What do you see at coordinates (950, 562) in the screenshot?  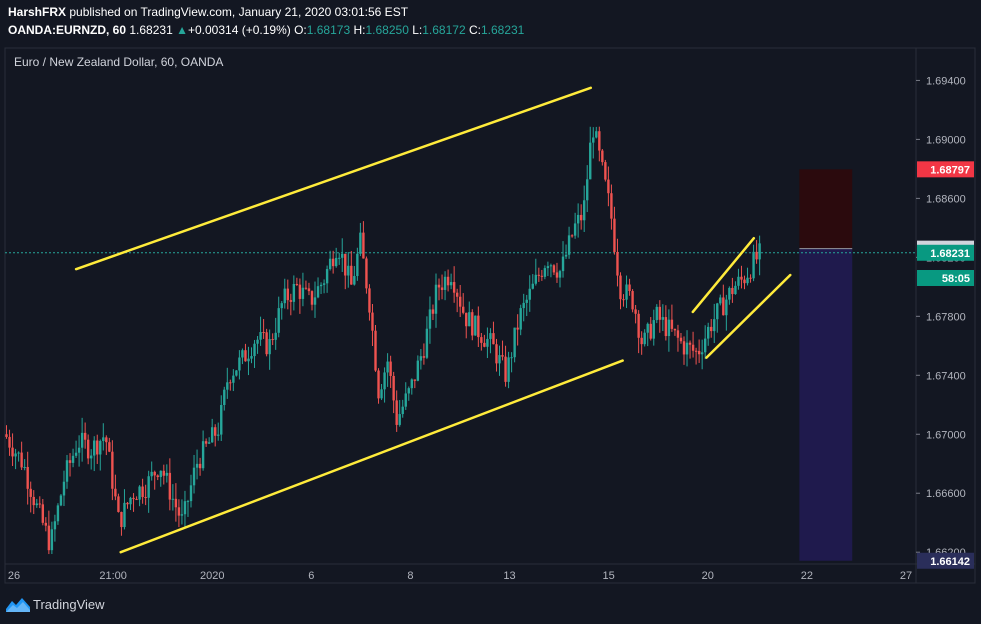 I see `price-tag-label: 1.66142` at bounding box center [950, 562].